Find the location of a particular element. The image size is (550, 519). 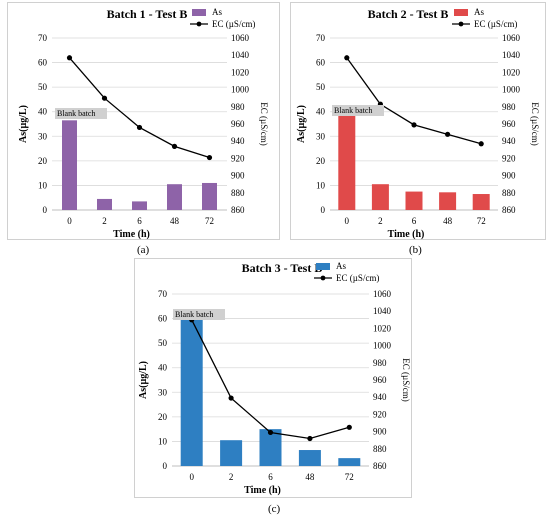

chart-title: Batch 2 - Test B is located at coordinates (408, 14).